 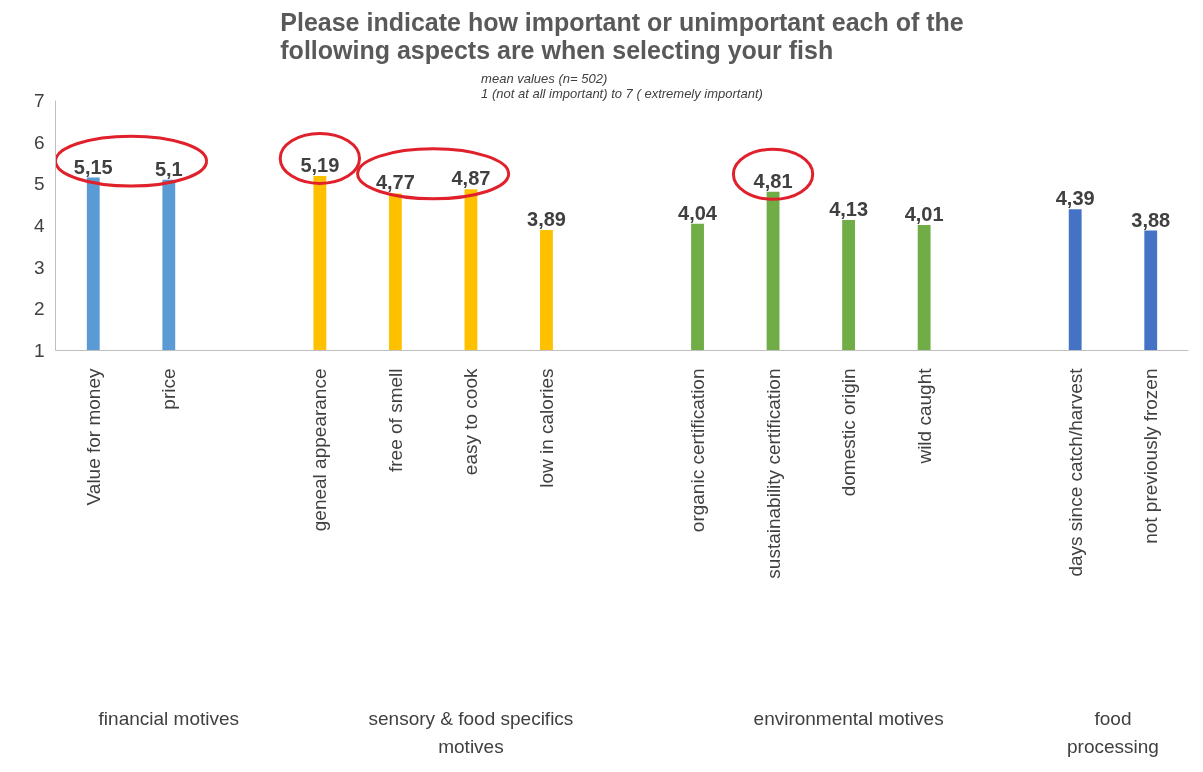 I want to click on data-label: 4,81, so click(x=773, y=180).